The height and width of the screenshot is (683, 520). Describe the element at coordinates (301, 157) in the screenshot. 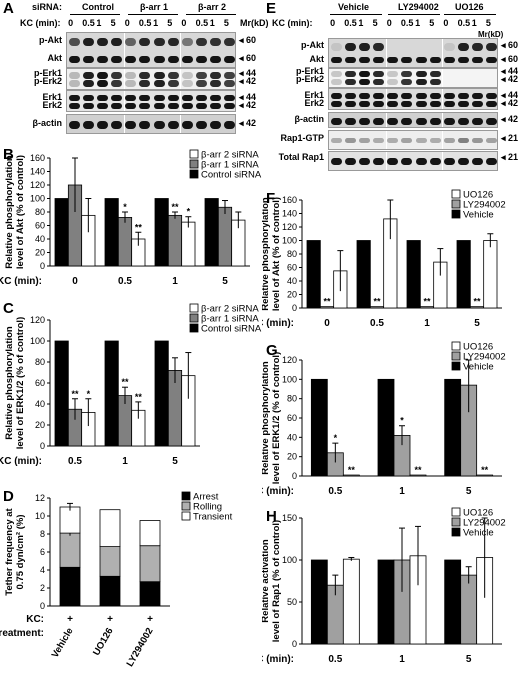

I see `blot-row-label: Total Rap1` at that location.